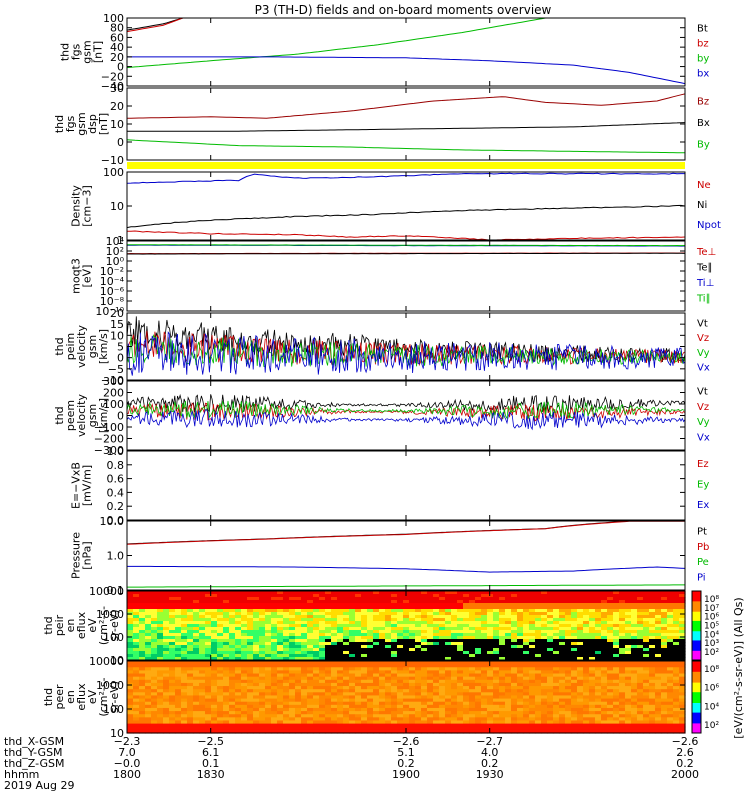 The height and width of the screenshot is (800, 750). I want to click on panel-4-series, so click(406, 249).